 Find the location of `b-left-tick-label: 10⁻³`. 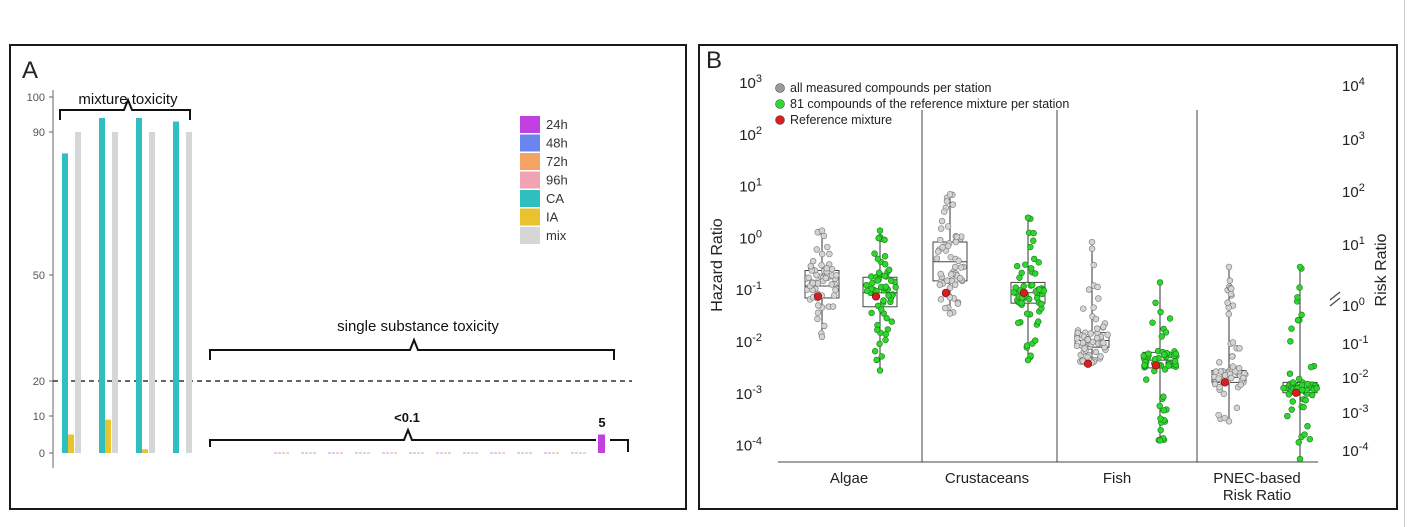

b-left-tick-label: 10⁻³ is located at coordinates (749, 393).